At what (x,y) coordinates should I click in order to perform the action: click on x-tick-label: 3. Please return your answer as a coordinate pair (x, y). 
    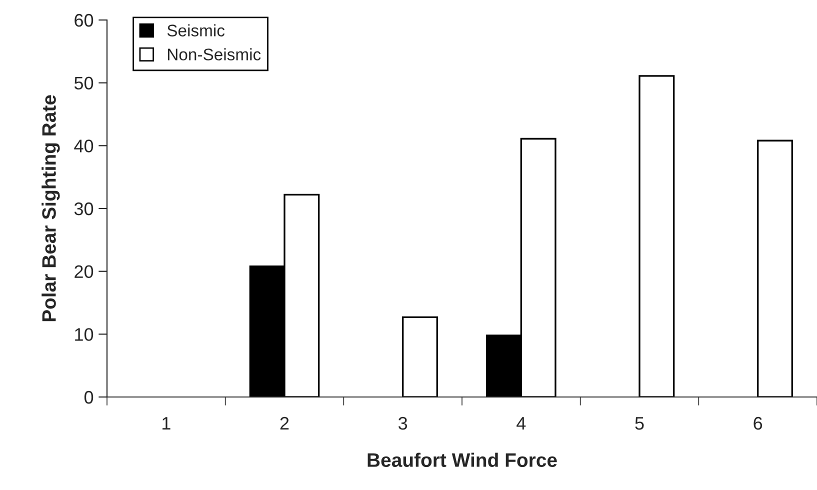
    Looking at the image, I should click on (403, 423).